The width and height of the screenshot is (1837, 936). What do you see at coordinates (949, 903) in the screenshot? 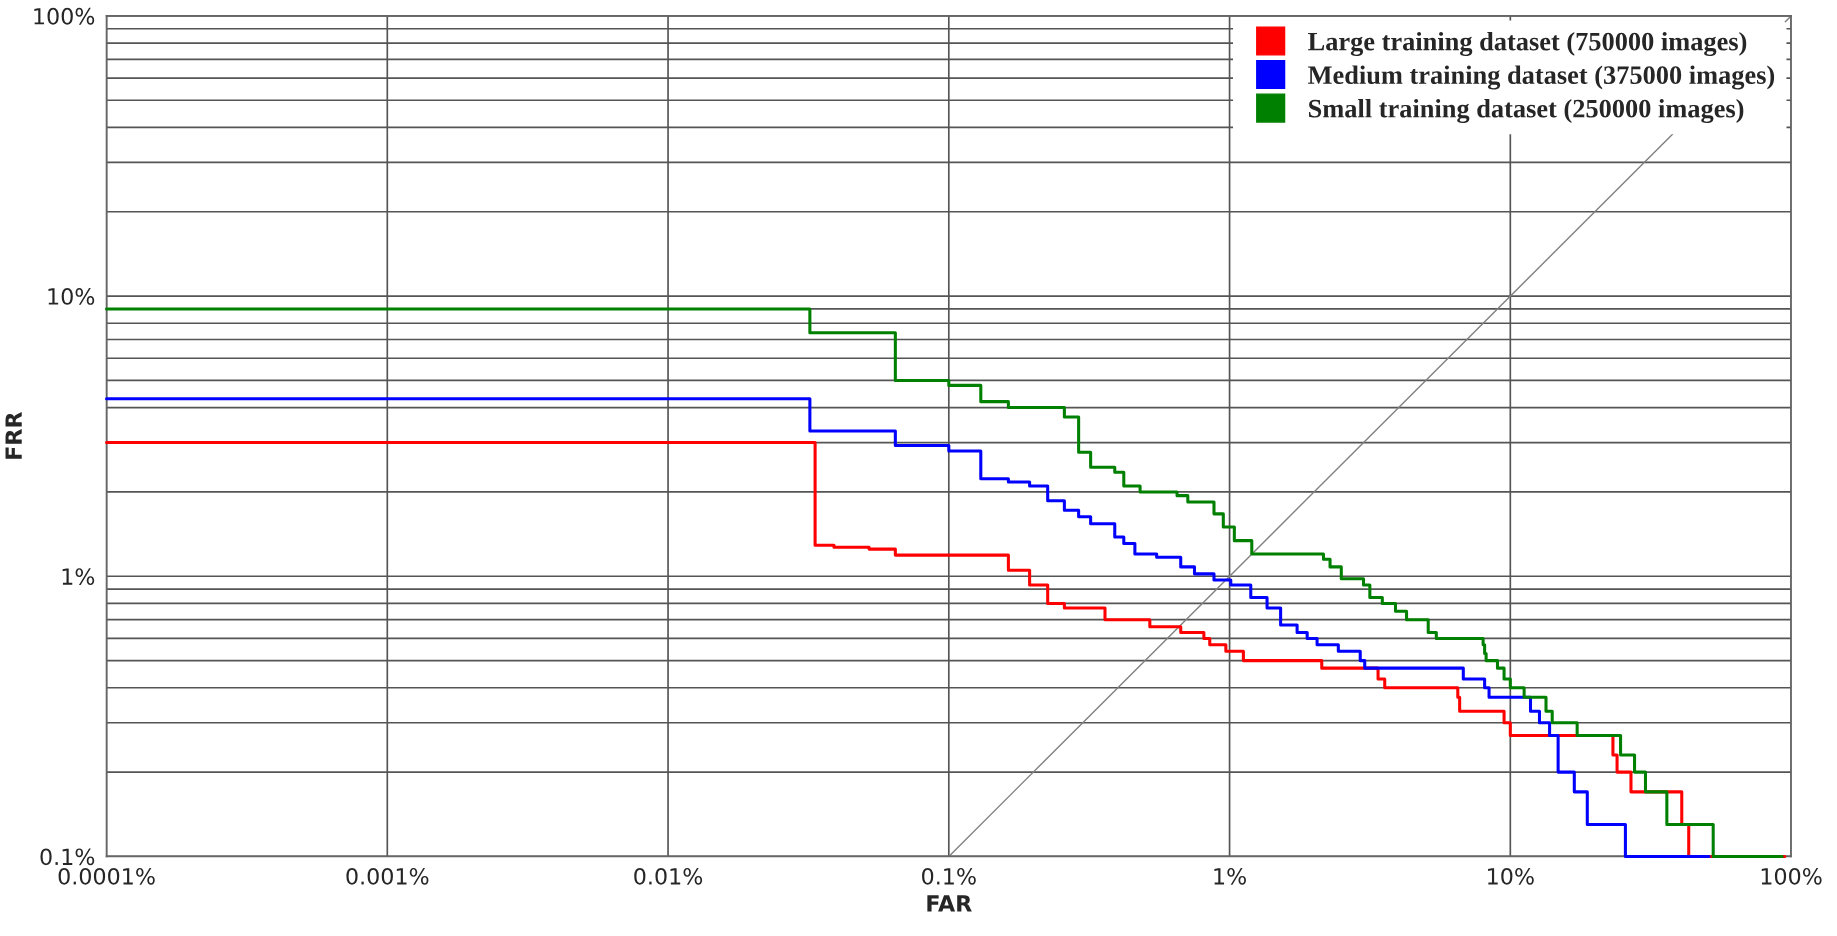
I see `x-axis-title: FAR` at bounding box center [949, 903].